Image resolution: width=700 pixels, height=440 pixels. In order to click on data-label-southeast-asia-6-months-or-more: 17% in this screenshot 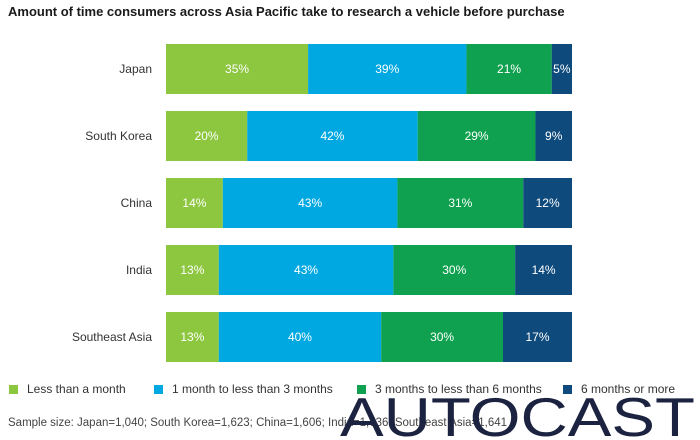, I will do `click(537, 337)`.